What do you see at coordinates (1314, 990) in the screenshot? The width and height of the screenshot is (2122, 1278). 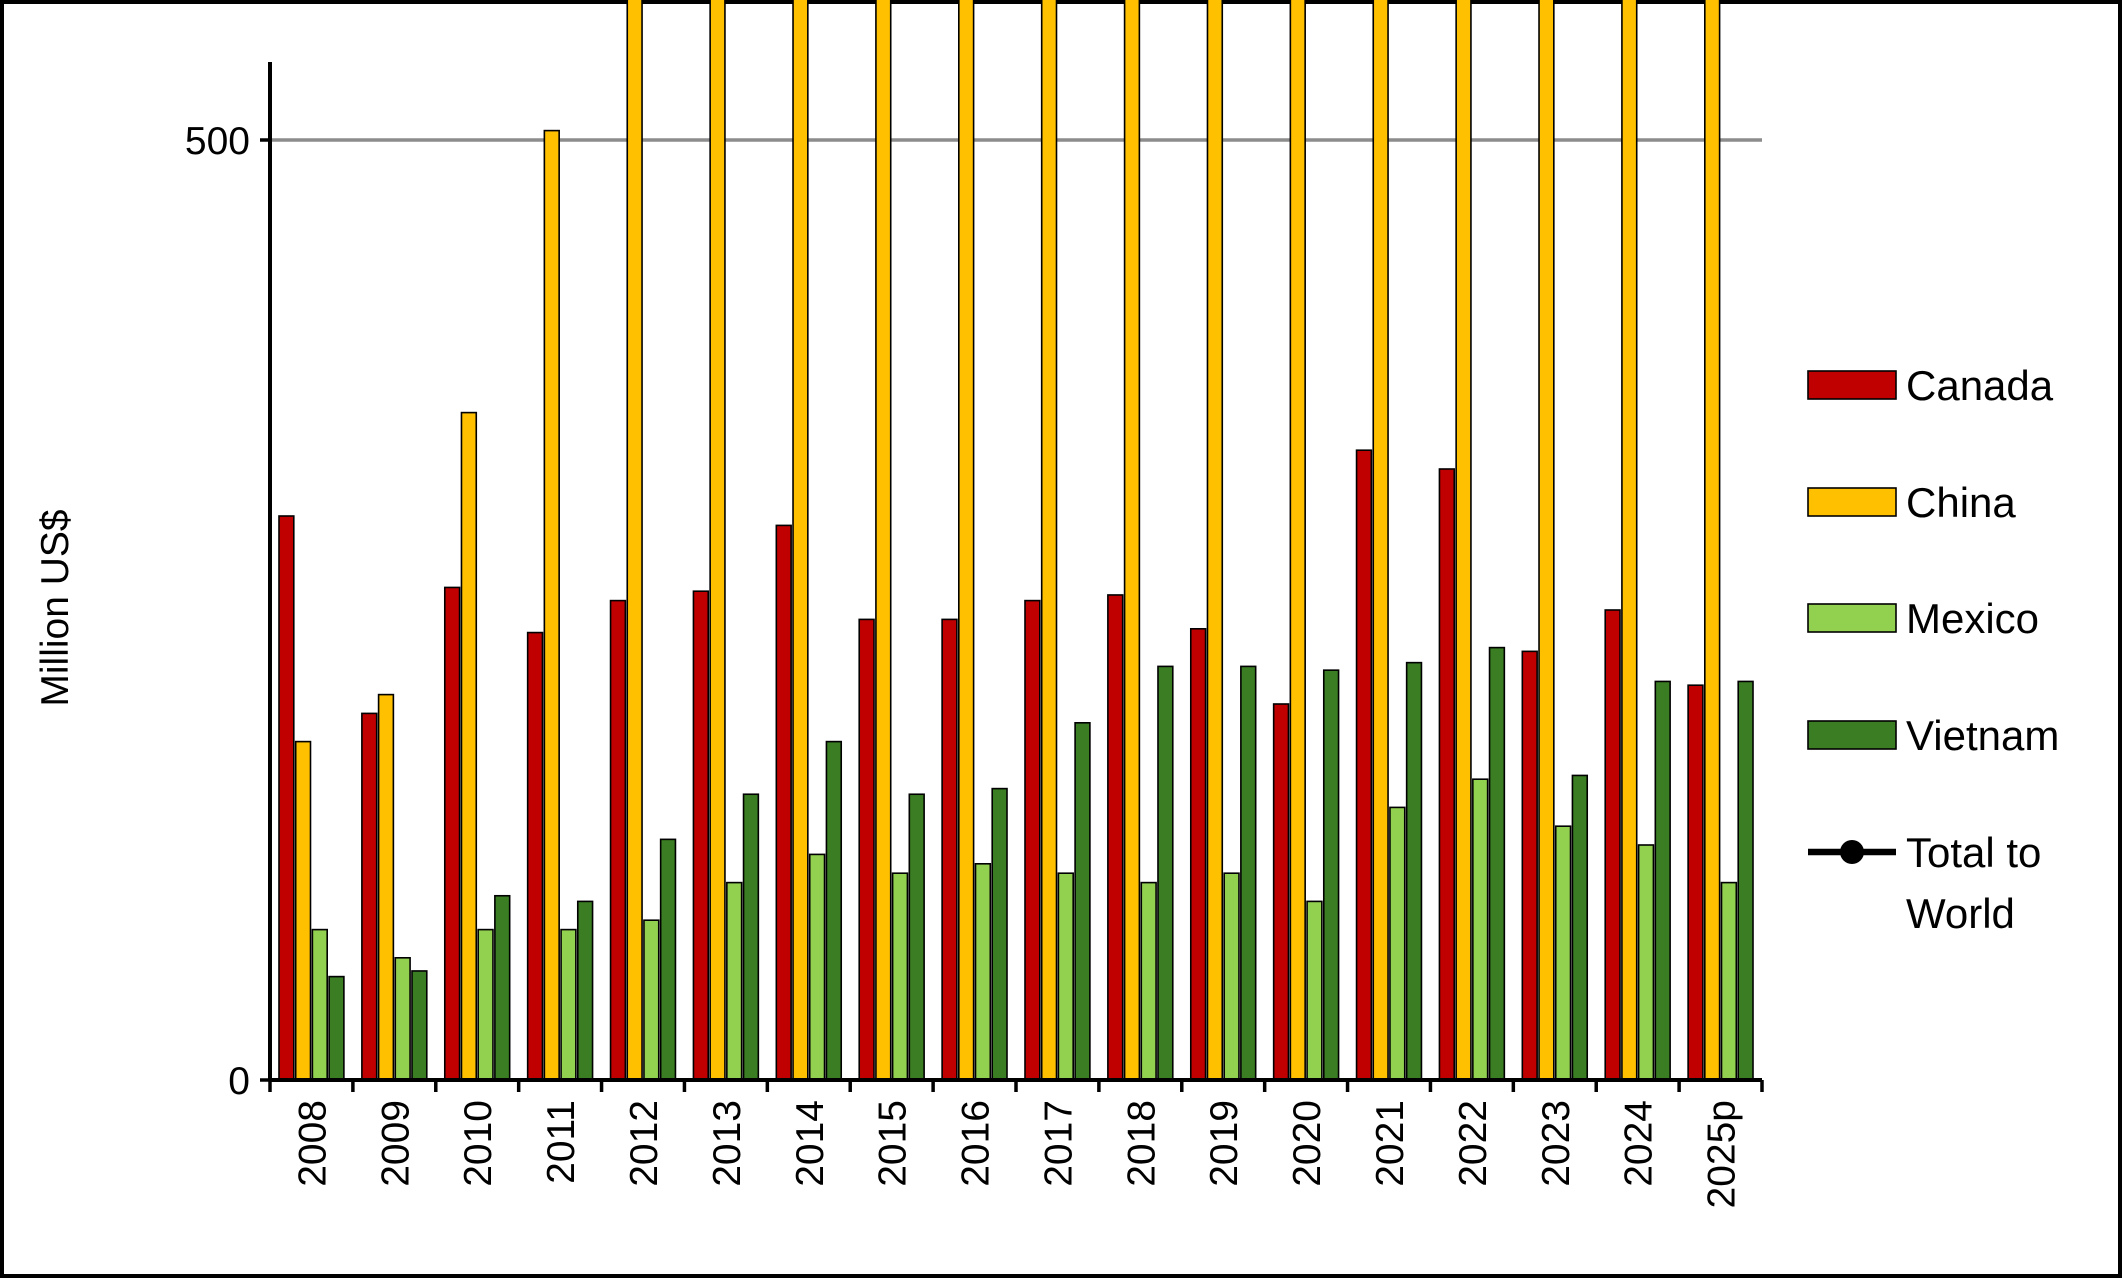 I see `bar-mexico-2020` at bounding box center [1314, 990].